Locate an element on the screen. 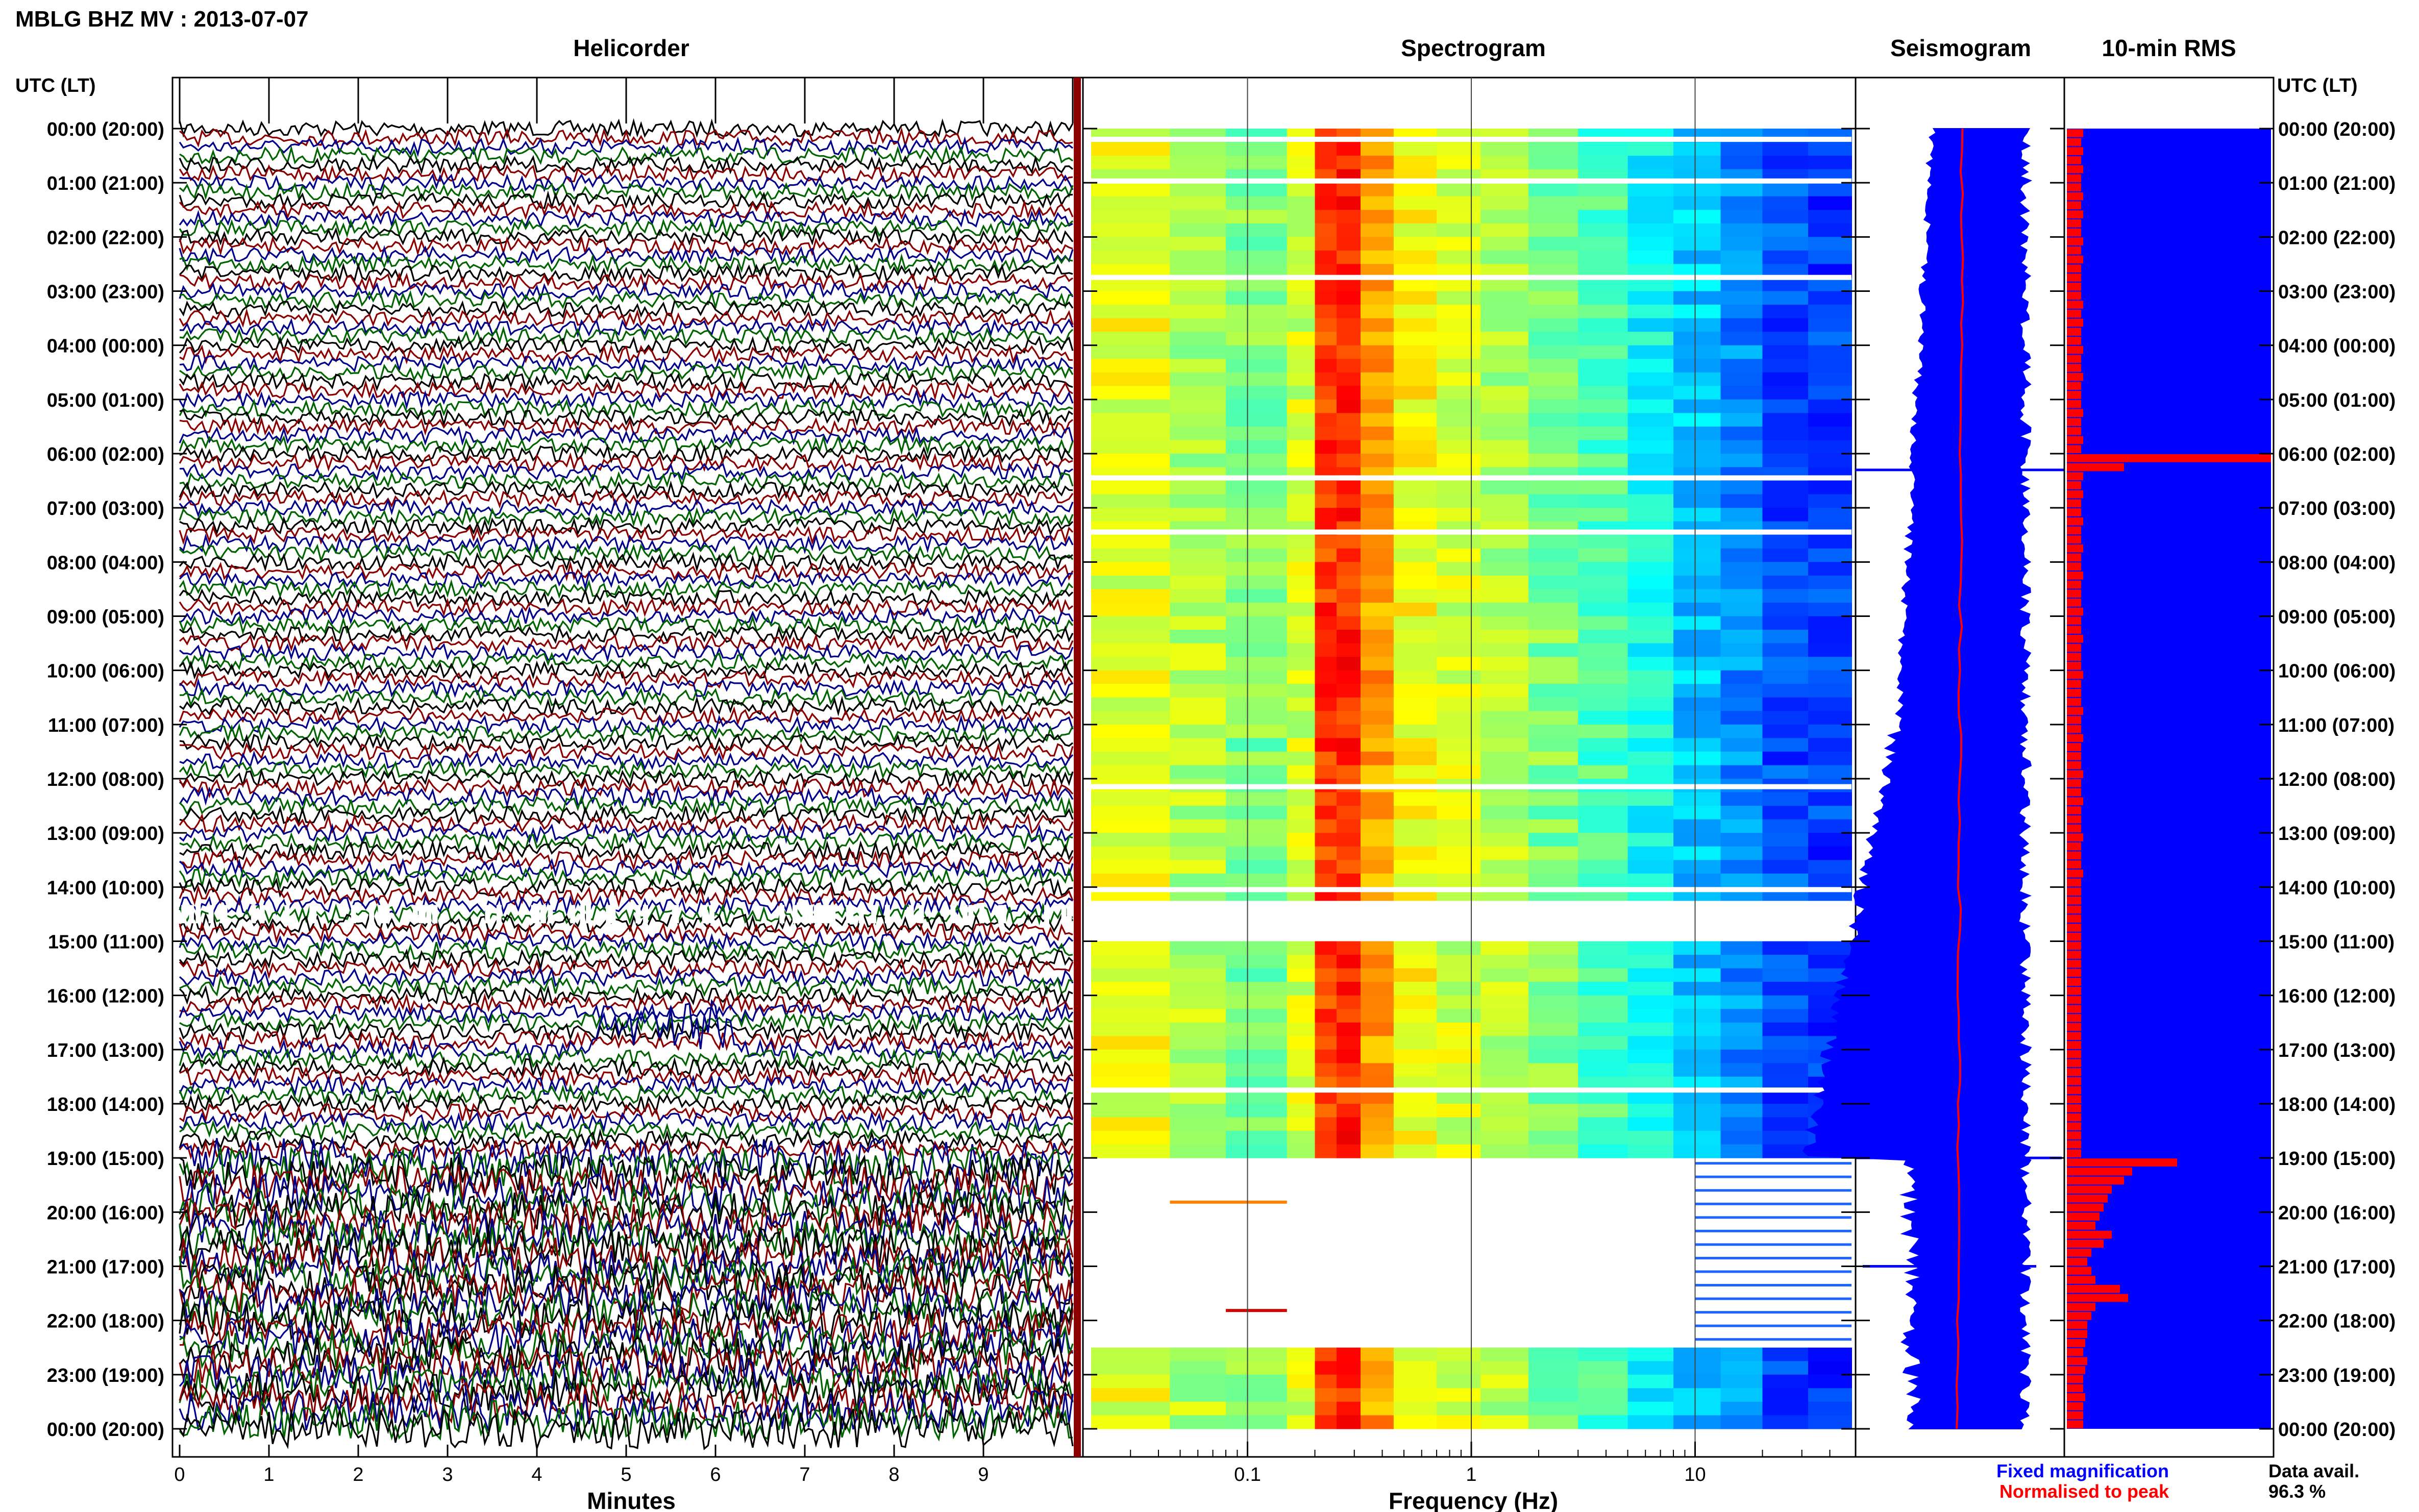 The width and height of the screenshot is (2419, 1512). spectrogram-title: Spectrogram is located at coordinates (1473, 48).